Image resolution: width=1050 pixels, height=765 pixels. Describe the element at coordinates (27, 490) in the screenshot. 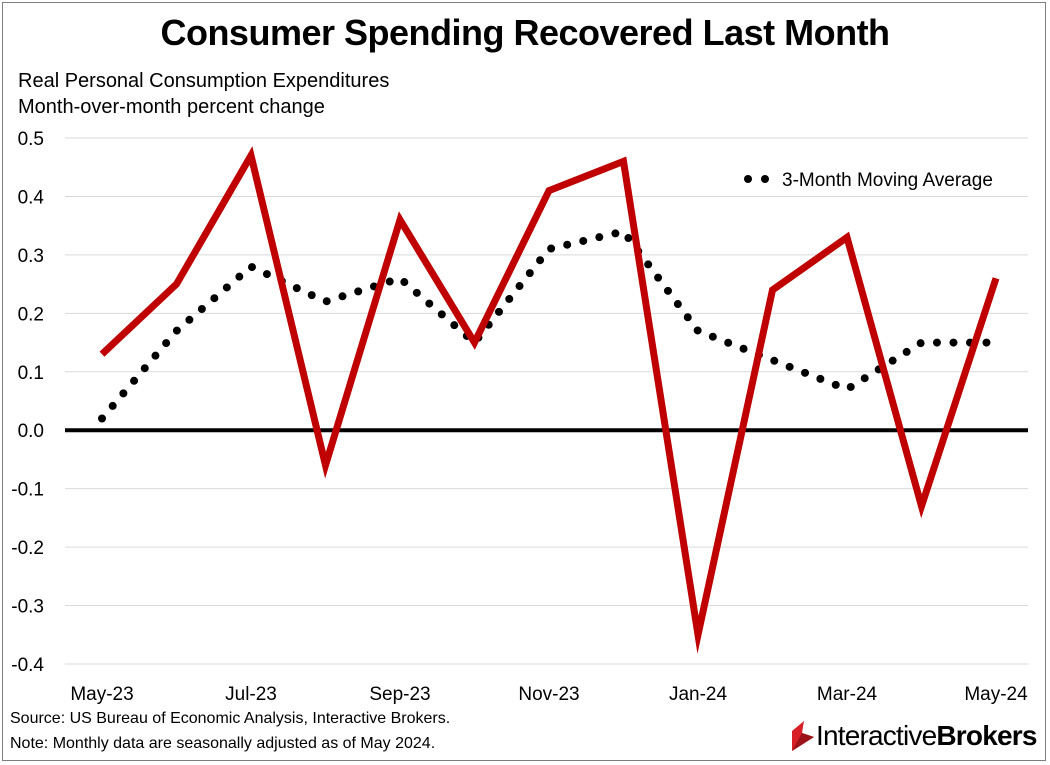

I see `y-tick-label: -0.1` at that location.